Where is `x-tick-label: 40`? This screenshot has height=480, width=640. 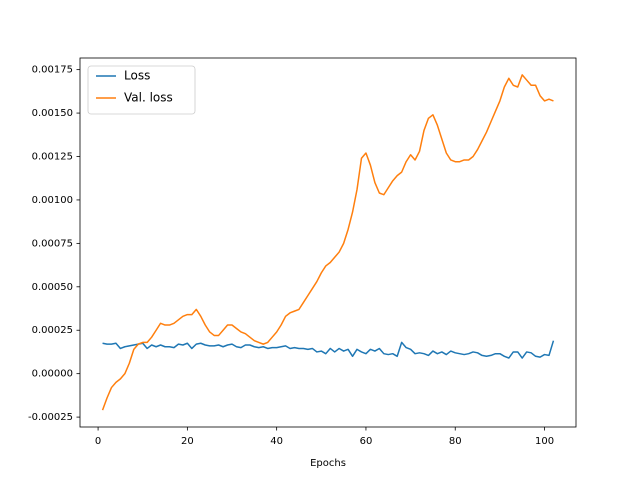 x-tick-label: 40 is located at coordinates (276, 441).